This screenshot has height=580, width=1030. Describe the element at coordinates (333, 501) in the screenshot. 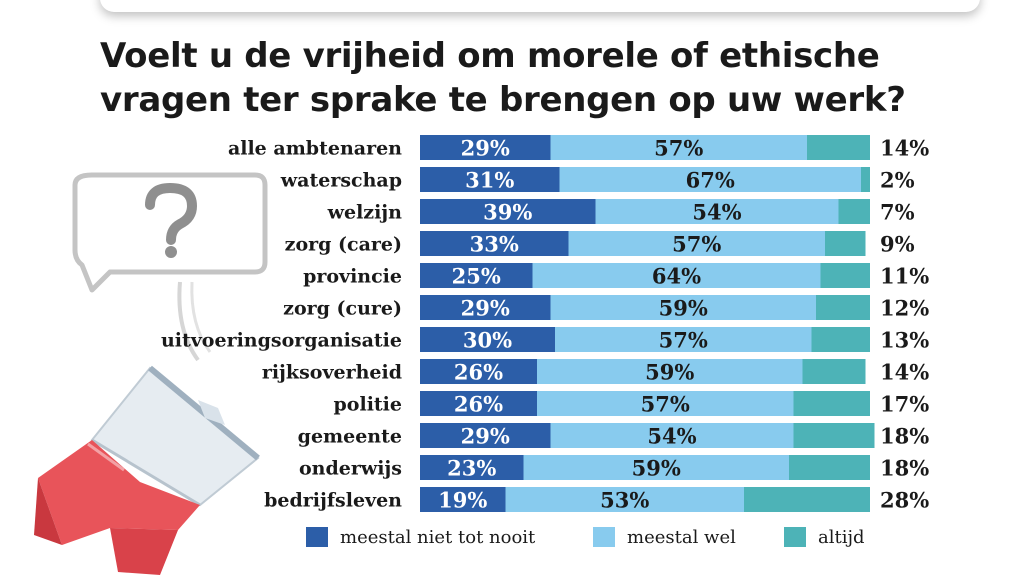

I see `category-label: bedrijfsleven` at that location.